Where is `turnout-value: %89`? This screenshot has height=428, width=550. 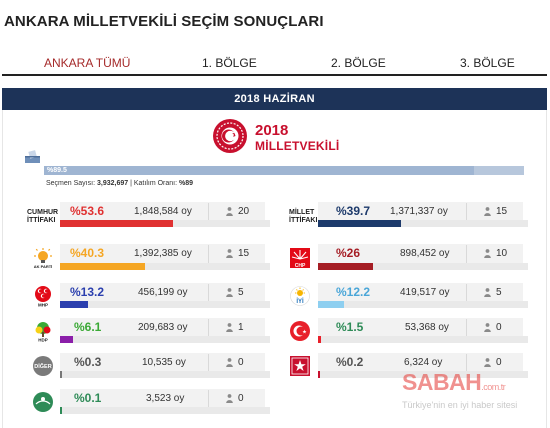
turnout-value: %89 is located at coordinates (186, 183).